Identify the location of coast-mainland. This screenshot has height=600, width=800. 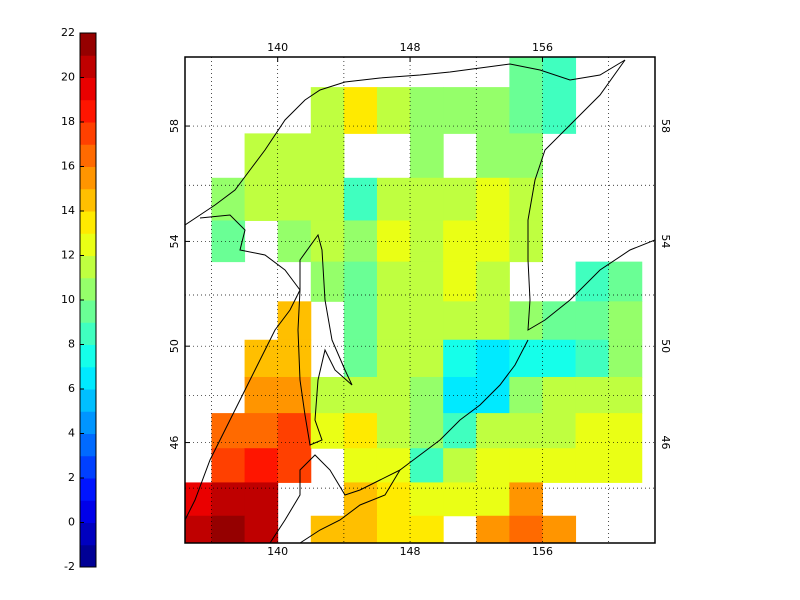
(243, 367).